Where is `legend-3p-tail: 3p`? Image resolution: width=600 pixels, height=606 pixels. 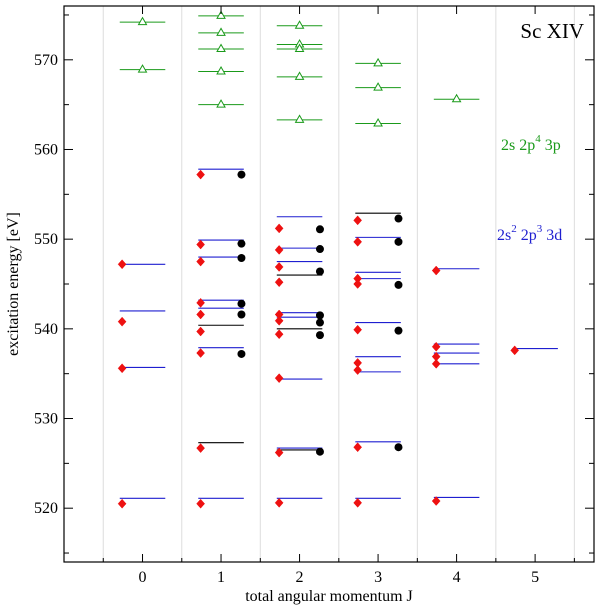 legend-3p-tail: 3p is located at coordinates (551, 145).